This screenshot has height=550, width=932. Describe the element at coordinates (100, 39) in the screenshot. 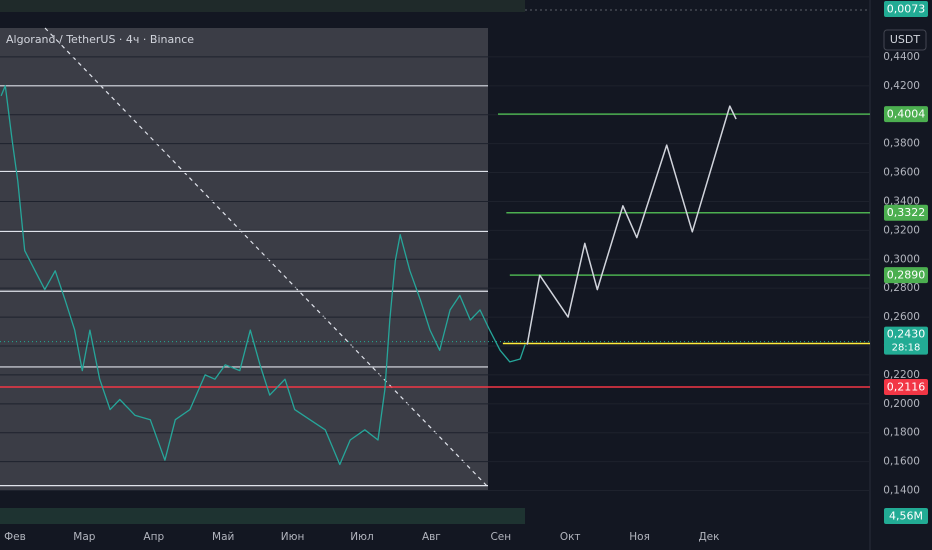

I see `chart-title: Algorand / TetherUS · 4ч · Binance` at that location.